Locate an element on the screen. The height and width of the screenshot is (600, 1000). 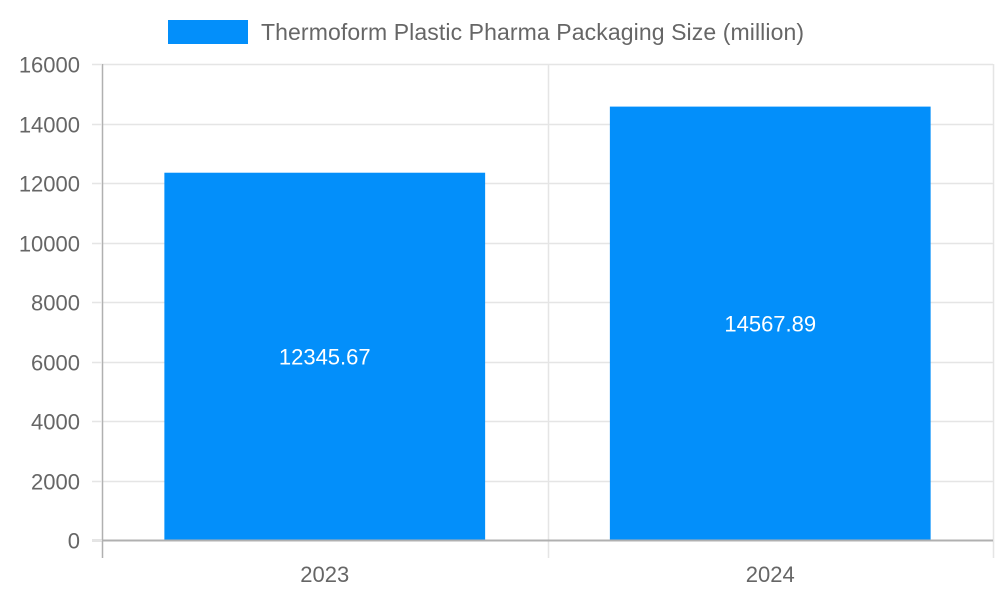
data-label: 14567.89 is located at coordinates (770, 323).